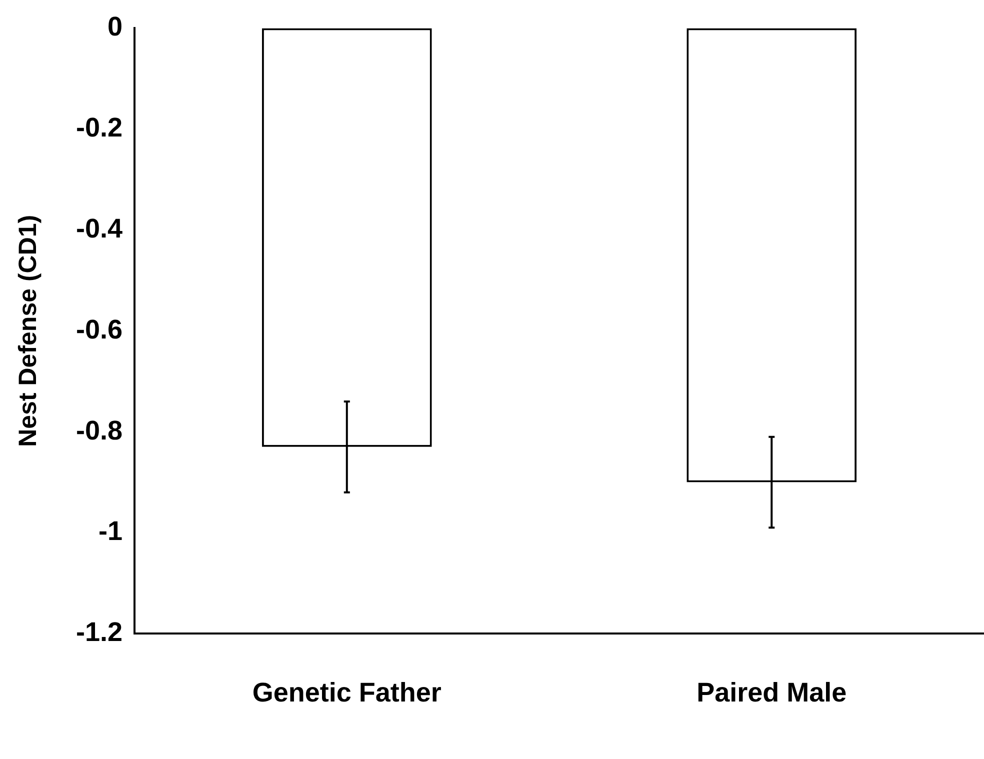 The width and height of the screenshot is (984, 759). What do you see at coordinates (347, 692) in the screenshot?
I see `x-tick-label: Genetic Father` at bounding box center [347, 692].